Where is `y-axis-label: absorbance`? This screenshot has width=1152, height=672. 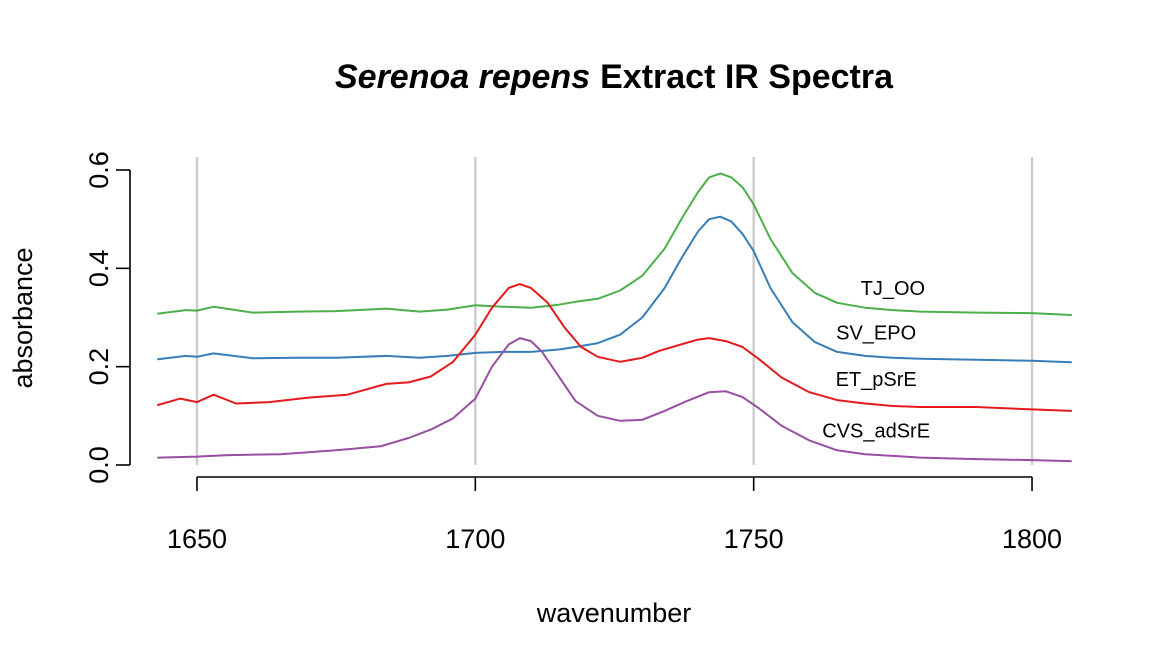 y-axis-label: absorbance is located at coordinates (23, 317).